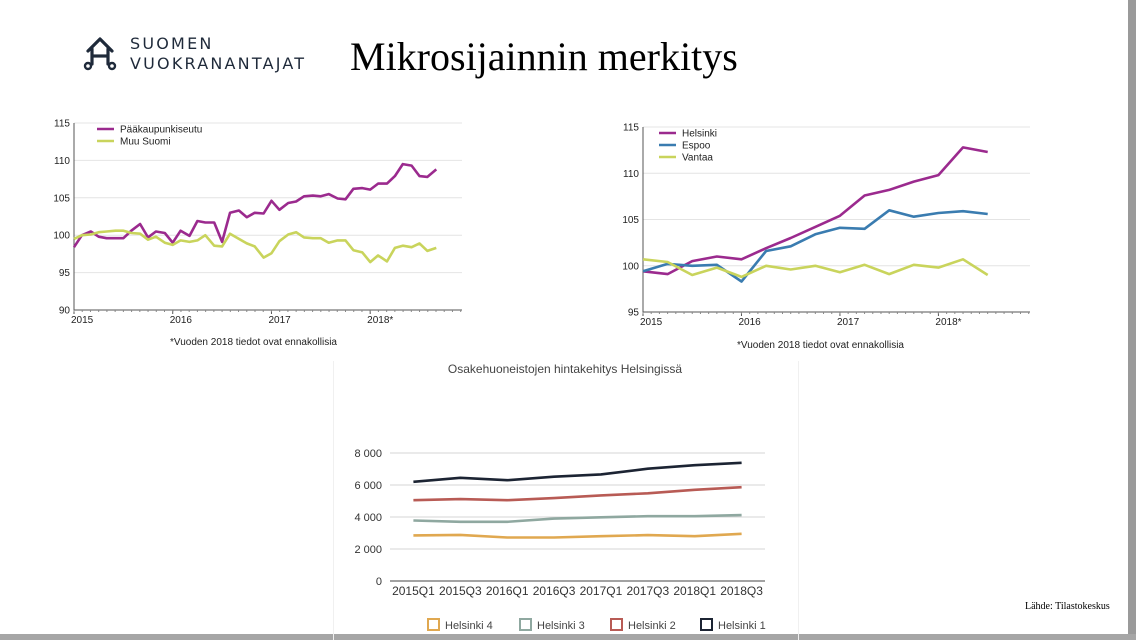  What do you see at coordinates (145, 142) in the screenshot?
I see `legend-label: Muu Suomi` at bounding box center [145, 142].